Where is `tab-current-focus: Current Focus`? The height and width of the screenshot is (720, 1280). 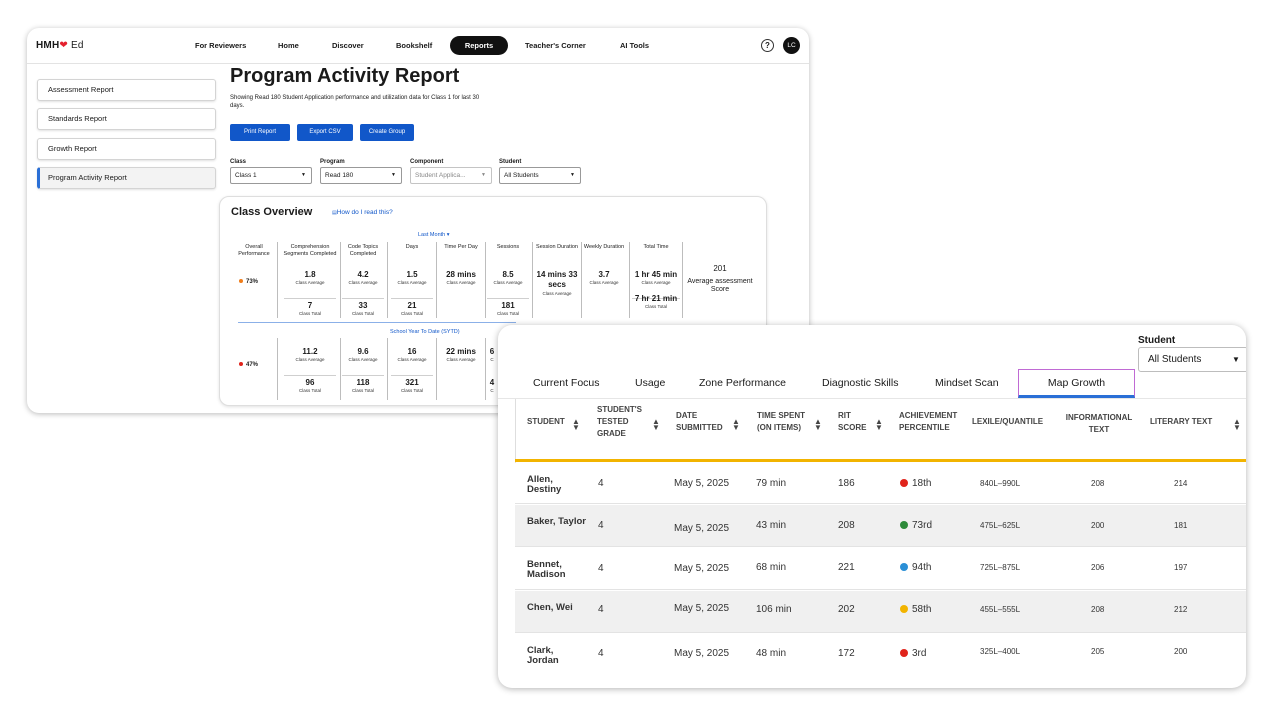 tab-current-focus: Current Focus is located at coordinates (566, 383).